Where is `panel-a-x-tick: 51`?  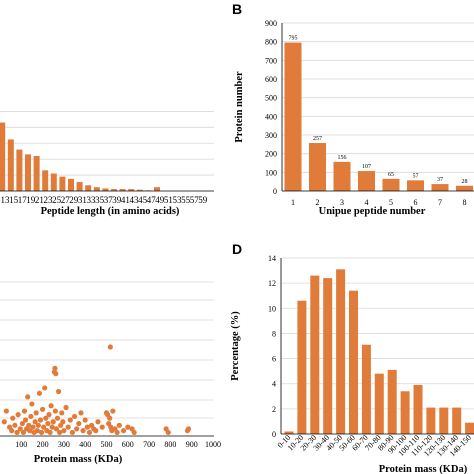 panel-a-x-tick: 51 is located at coordinates (168, 200).